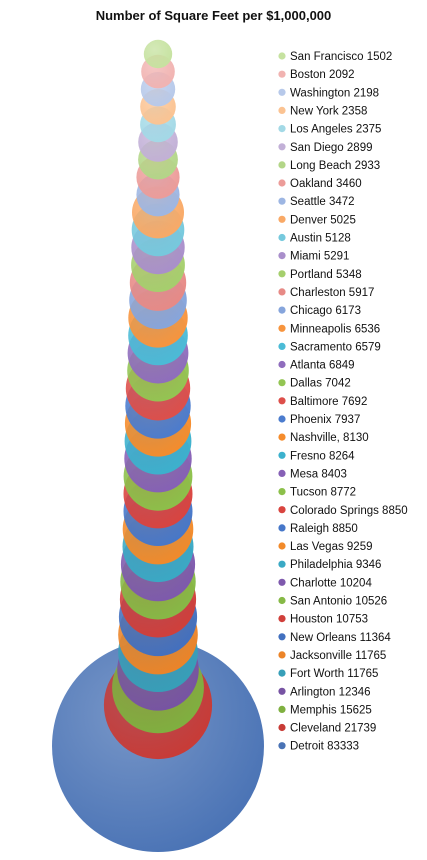 This screenshot has height=860, width=427. What do you see at coordinates (325, 311) in the screenshot?
I see `legend-label-14: Chicago 6173` at bounding box center [325, 311].